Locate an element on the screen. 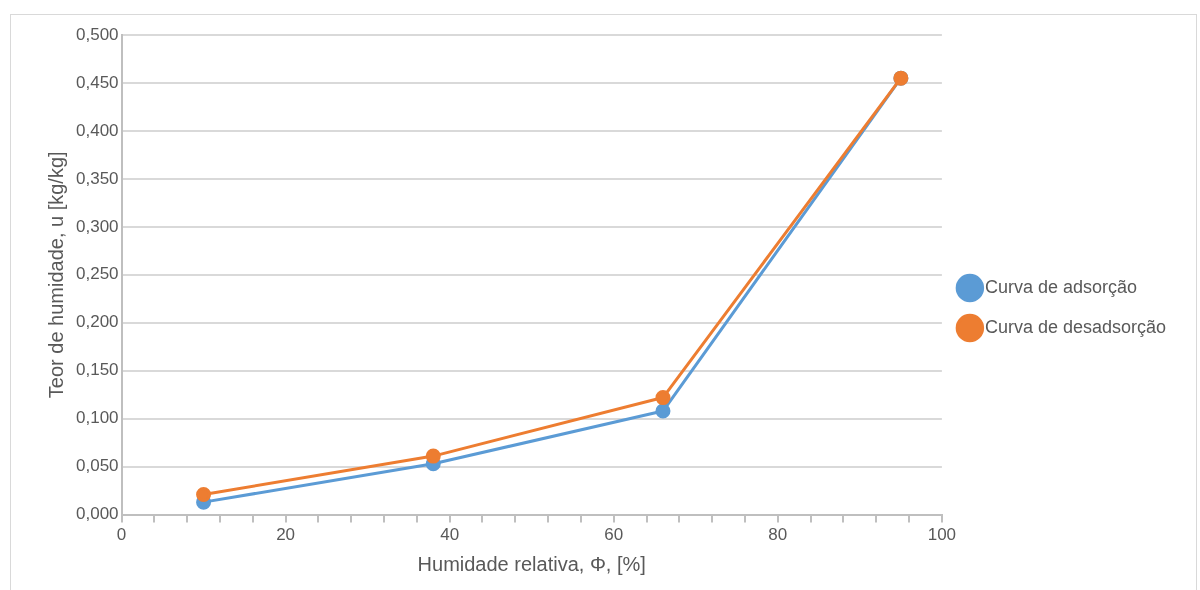 The width and height of the screenshot is (1200, 590). x-tick-label: 100 is located at coordinates (942, 535).